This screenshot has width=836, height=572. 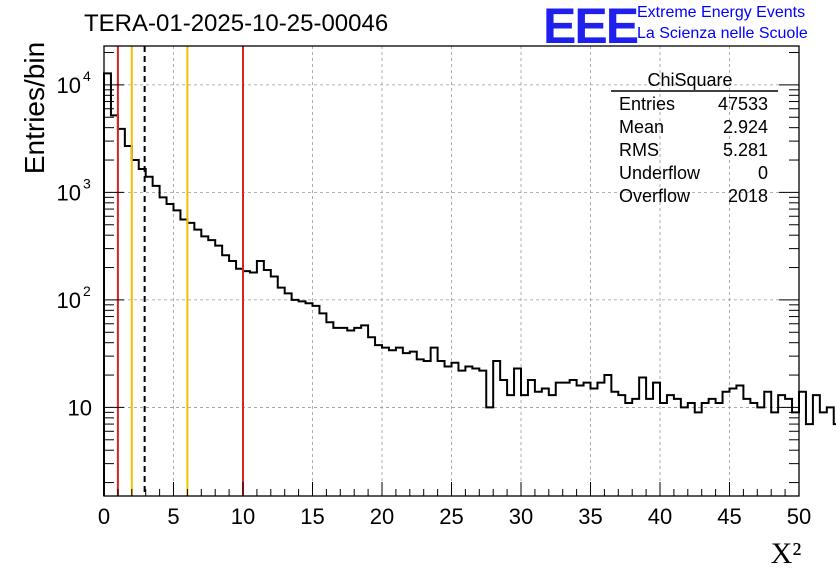 What do you see at coordinates (763, 173) in the screenshot?
I see `stats-value: 0` at bounding box center [763, 173].